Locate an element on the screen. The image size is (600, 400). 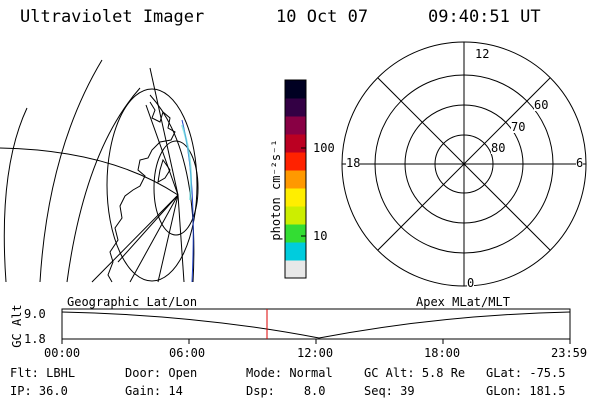
timeline-ytick: 1.8 is located at coordinates (35, 339).